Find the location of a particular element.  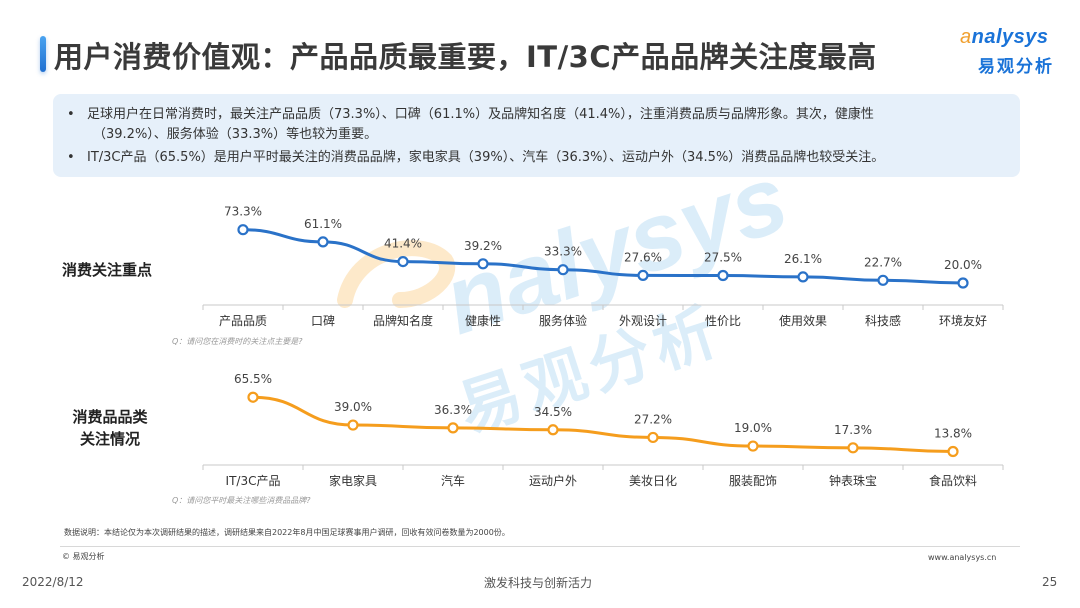

category-label: 口碑 is located at coordinates (323, 320).